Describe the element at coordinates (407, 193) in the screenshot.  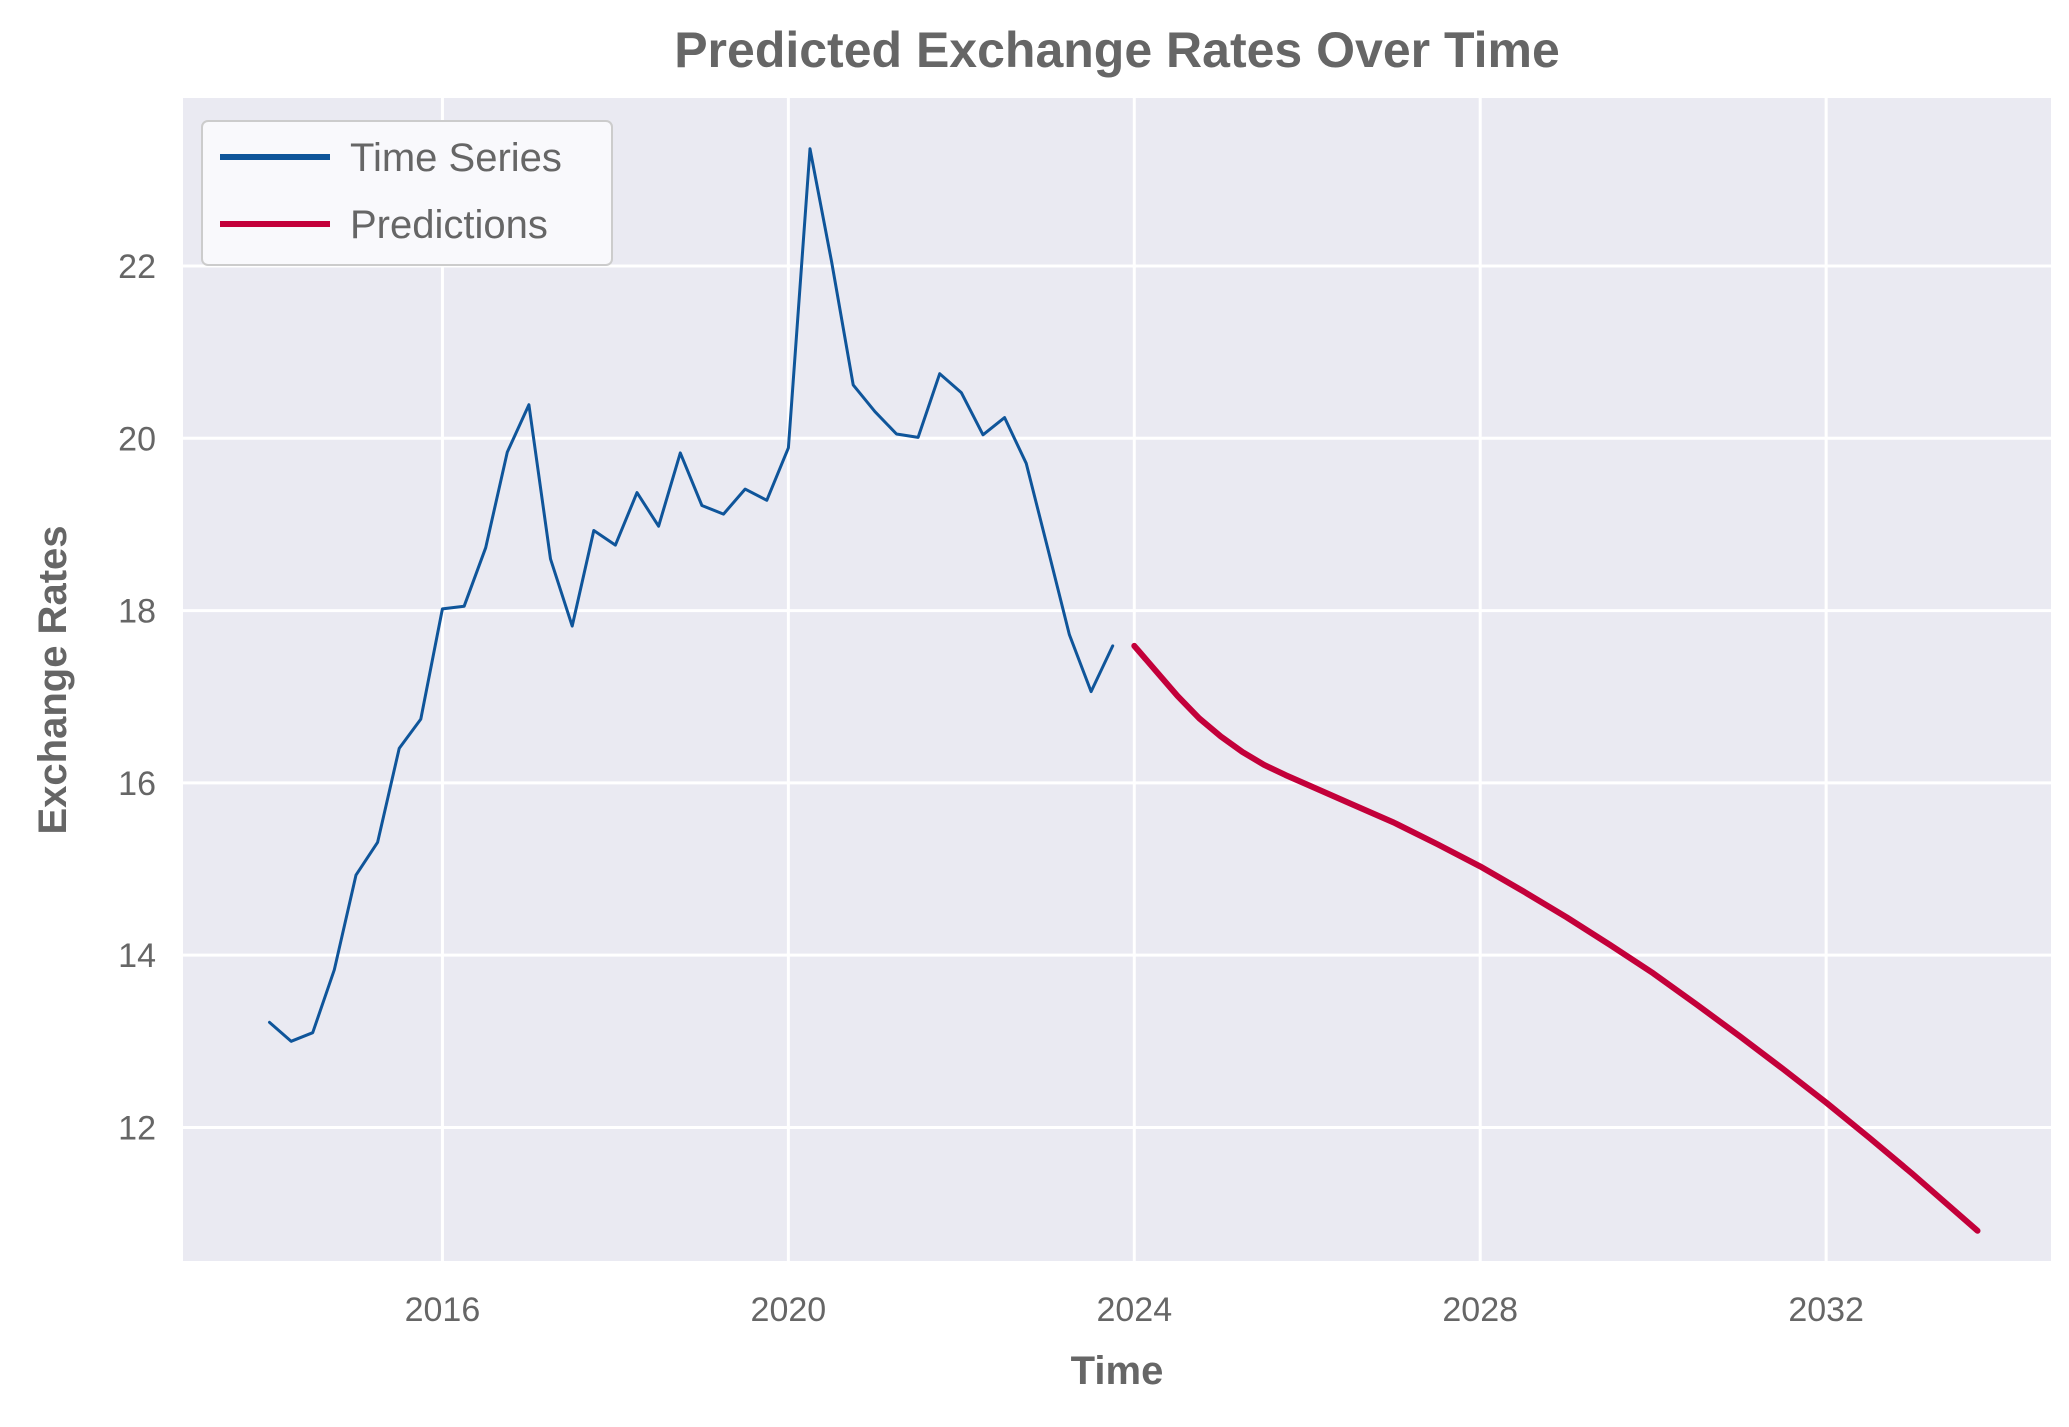
I see `legend: Time Series Predictions` at that location.